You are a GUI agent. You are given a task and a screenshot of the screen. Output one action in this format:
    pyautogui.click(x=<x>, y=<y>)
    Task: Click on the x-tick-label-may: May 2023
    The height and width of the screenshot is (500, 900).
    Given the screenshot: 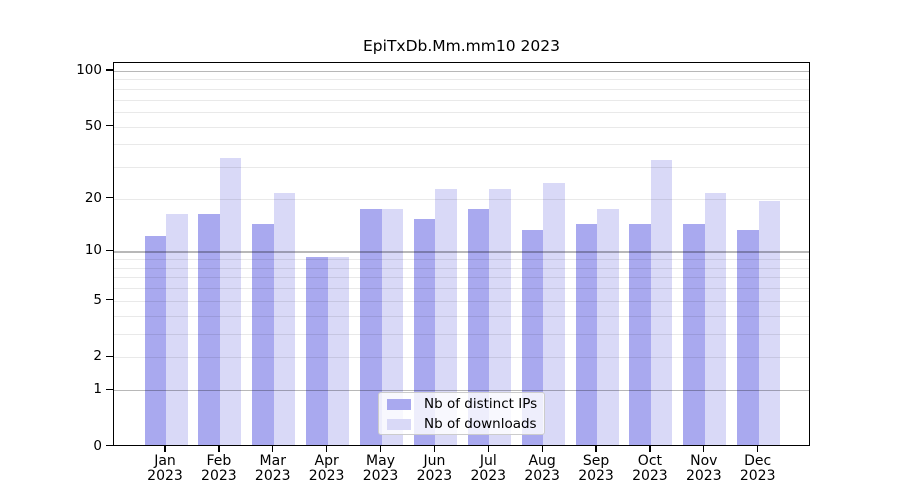 What is the action you would take?
    pyautogui.click(x=380, y=468)
    